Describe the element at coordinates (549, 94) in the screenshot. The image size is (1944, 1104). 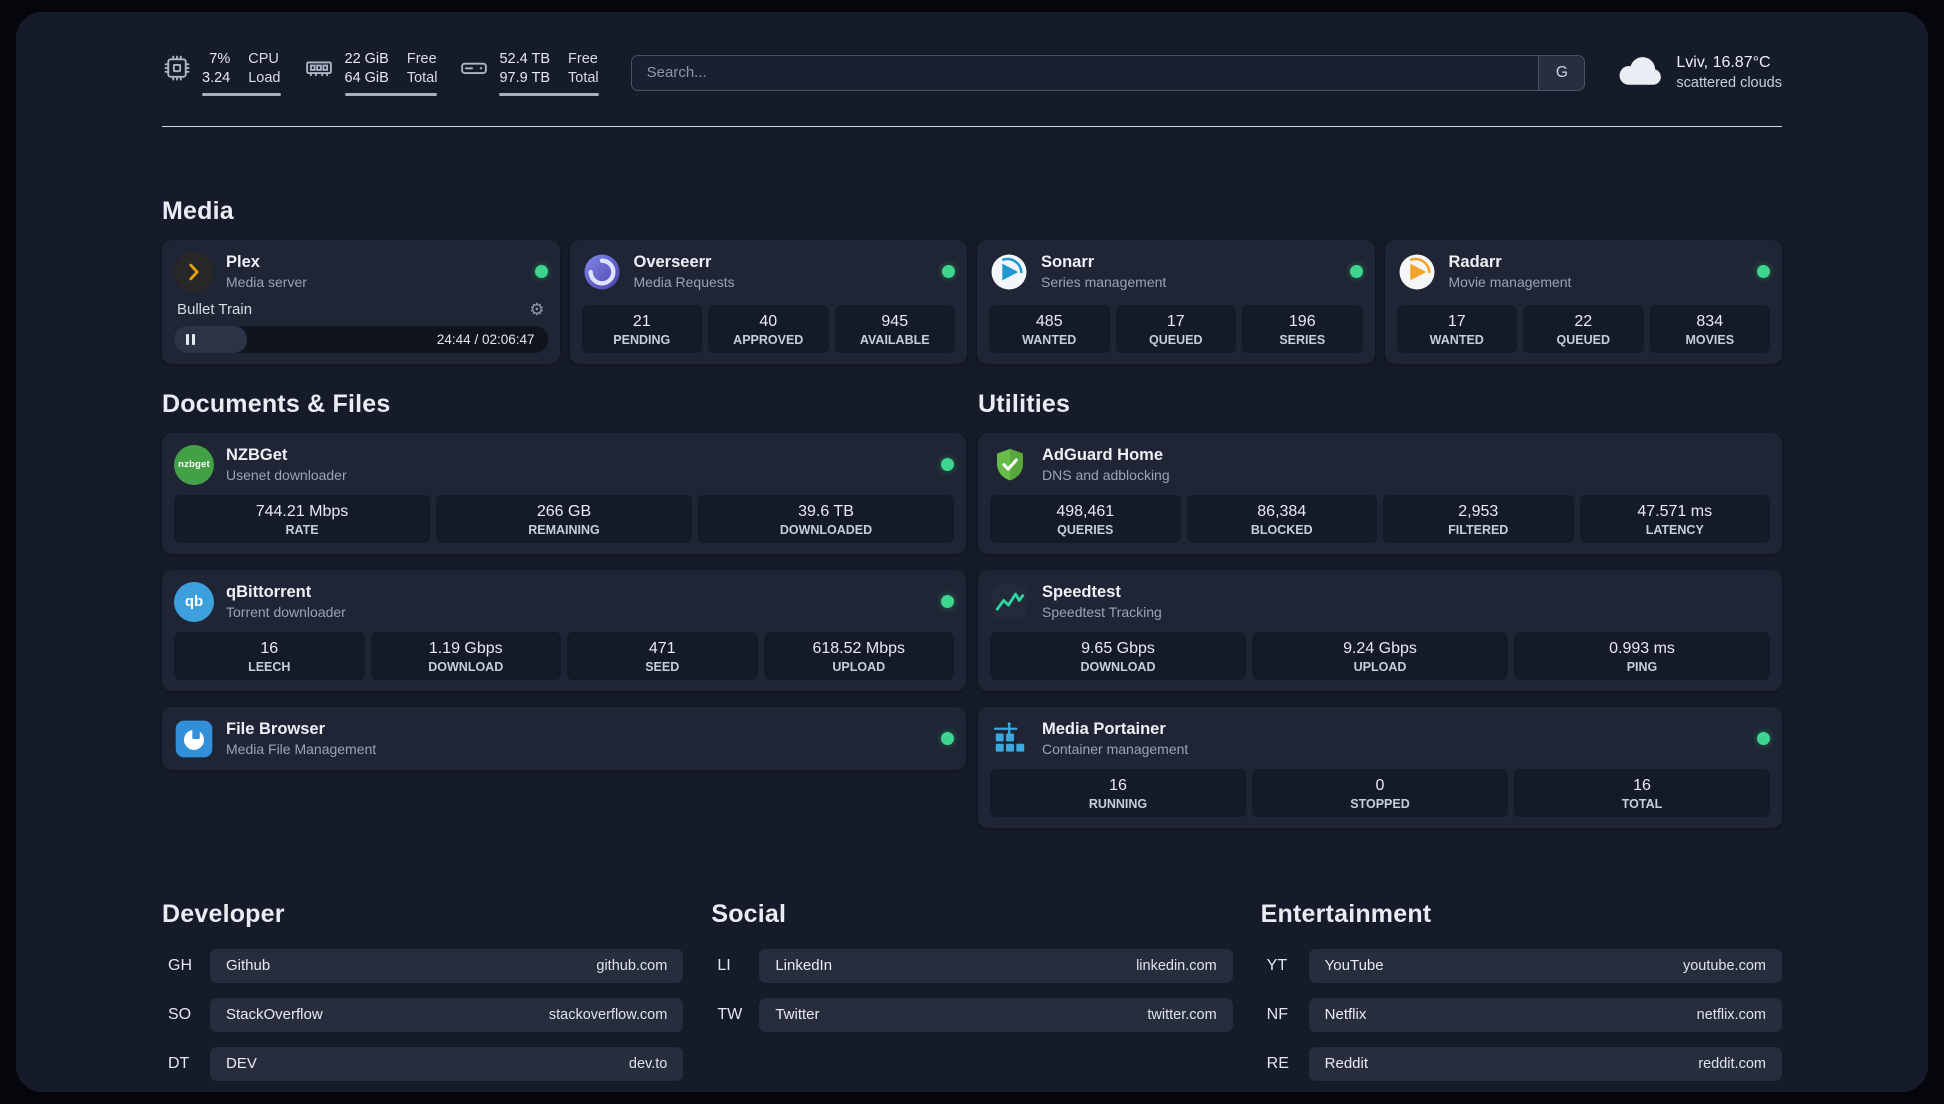
I see `disk-usage-bar` at that location.